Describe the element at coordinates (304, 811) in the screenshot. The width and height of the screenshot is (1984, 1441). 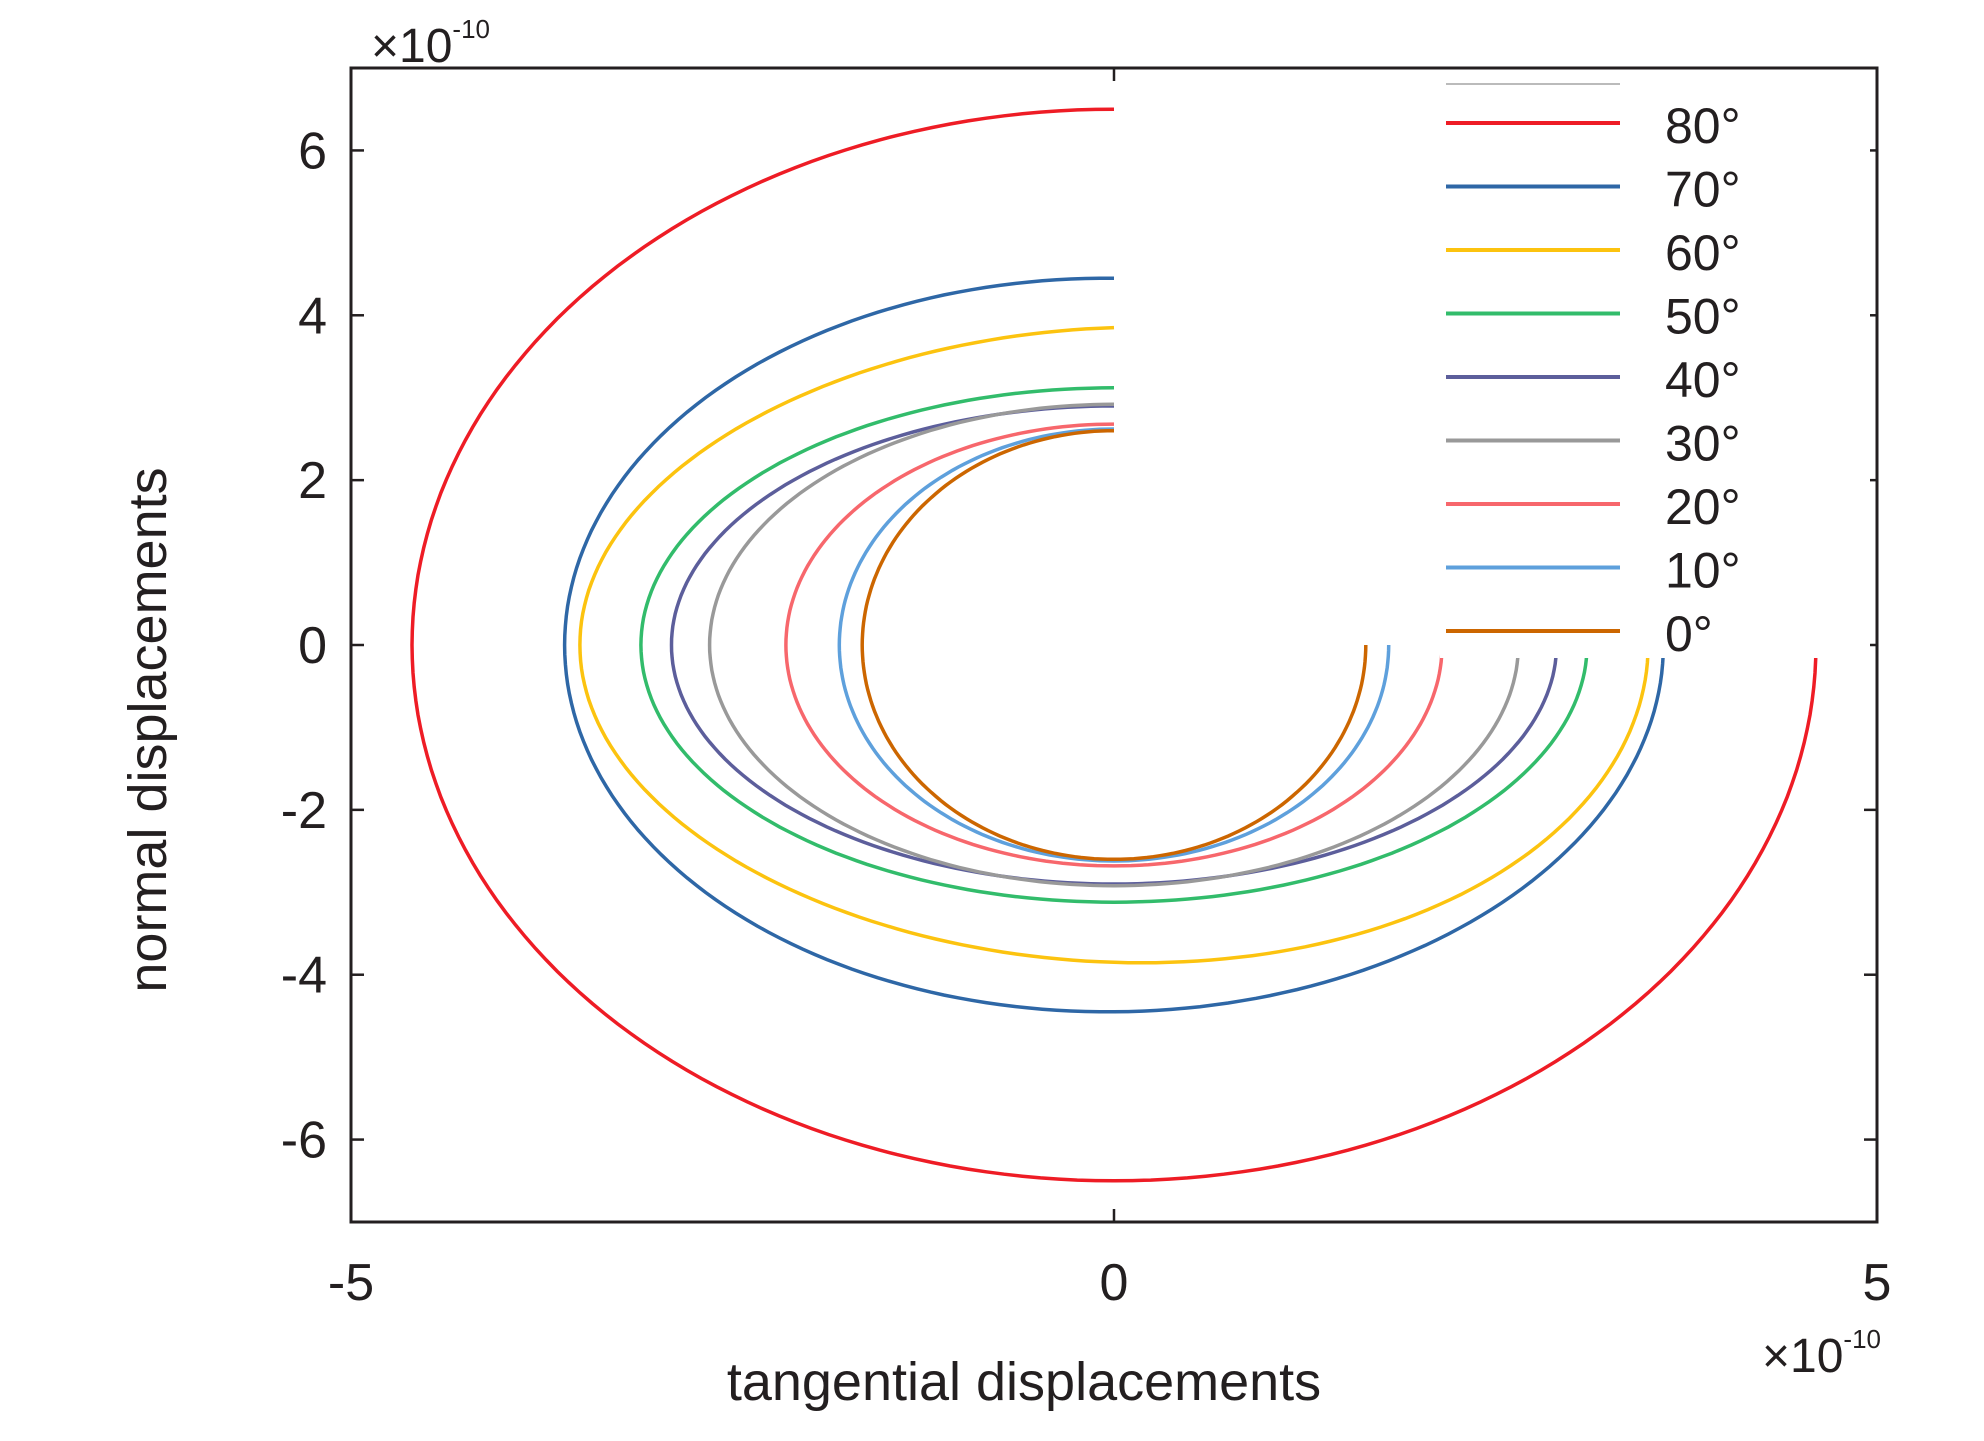
I see `y-tick-label: -2` at that location.